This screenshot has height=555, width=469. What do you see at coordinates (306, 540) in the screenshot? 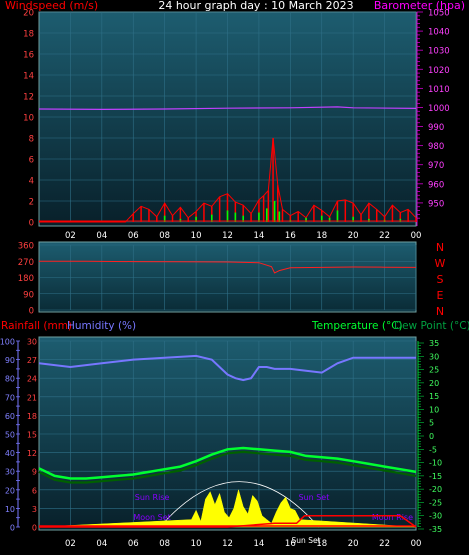
I see `sun-set-axis-label: Sun Set` at bounding box center [306, 540].